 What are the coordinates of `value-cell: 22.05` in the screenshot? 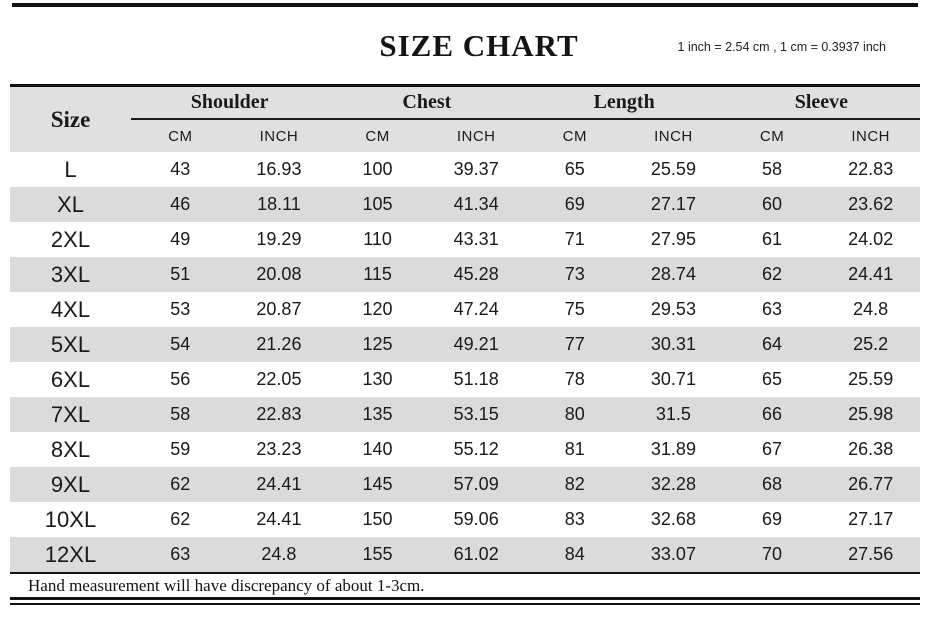 It's located at (279, 379).